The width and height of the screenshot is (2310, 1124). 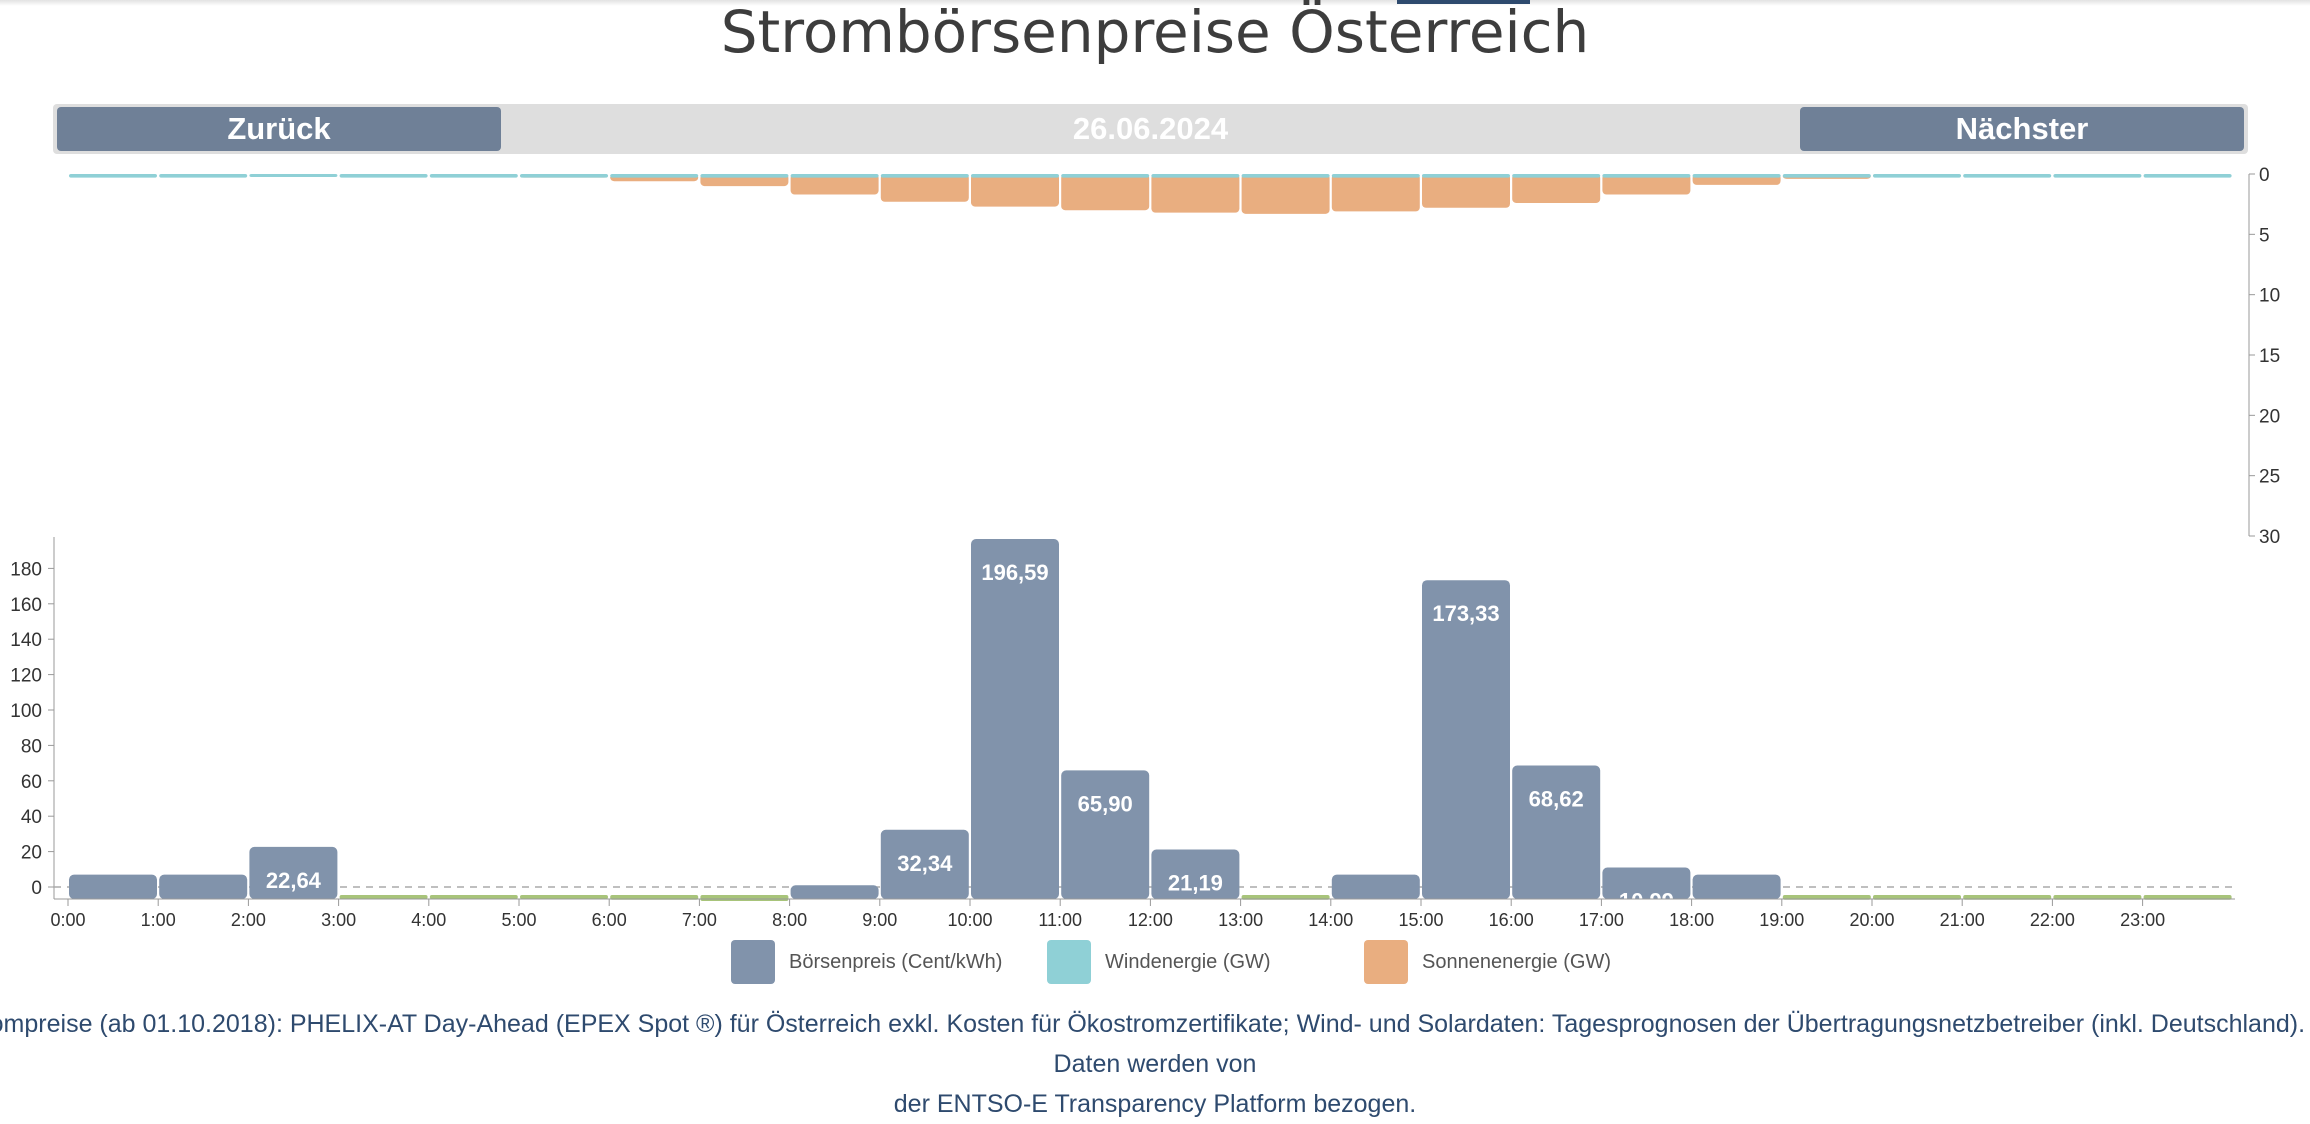 What do you see at coordinates (879, 920) in the screenshot?
I see `time-tick-label: 9:00` at bounding box center [879, 920].